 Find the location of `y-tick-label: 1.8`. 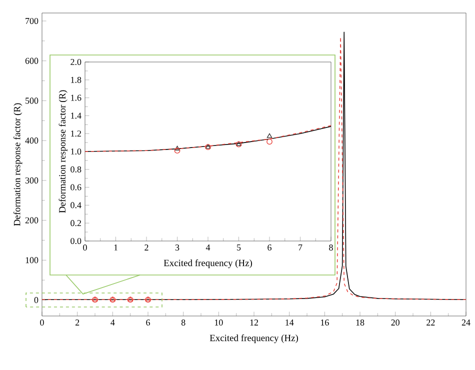

y-tick-label: 1.8 is located at coordinates (76, 79).